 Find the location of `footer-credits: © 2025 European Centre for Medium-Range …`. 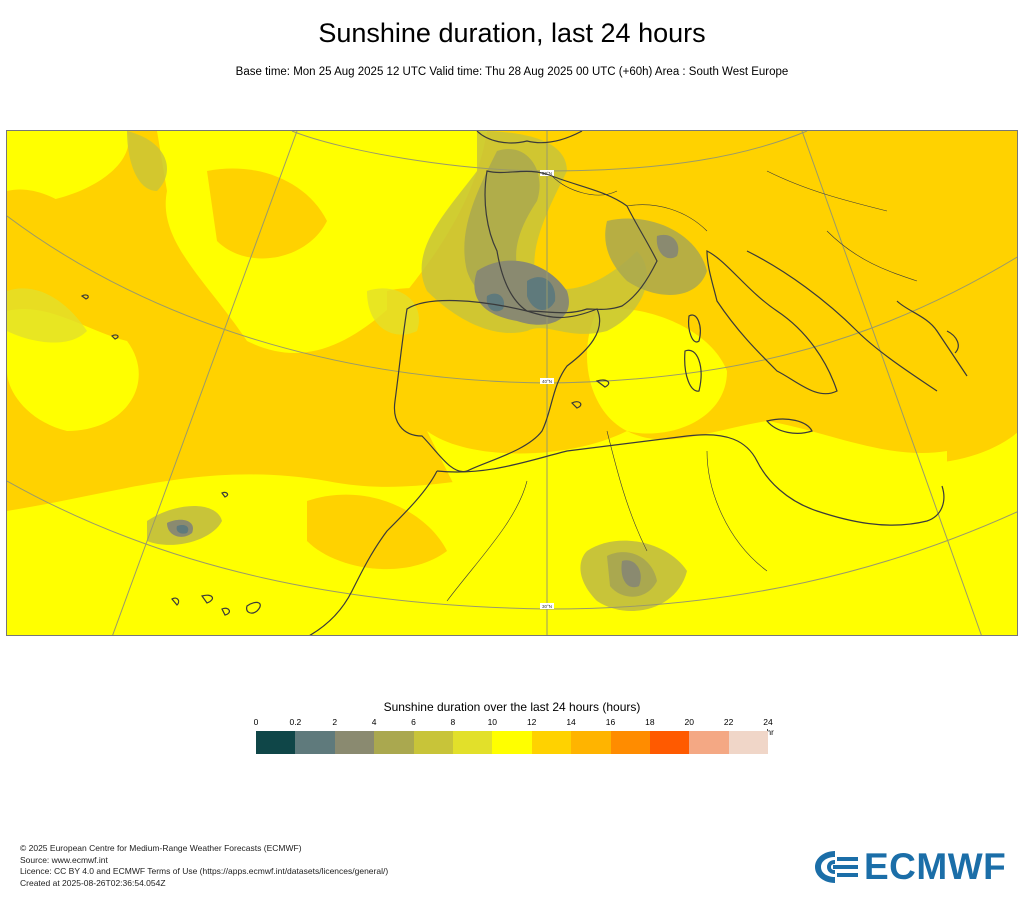

footer-credits: © 2025 European Centre for Medium-Range … is located at coordinates (204, 866).